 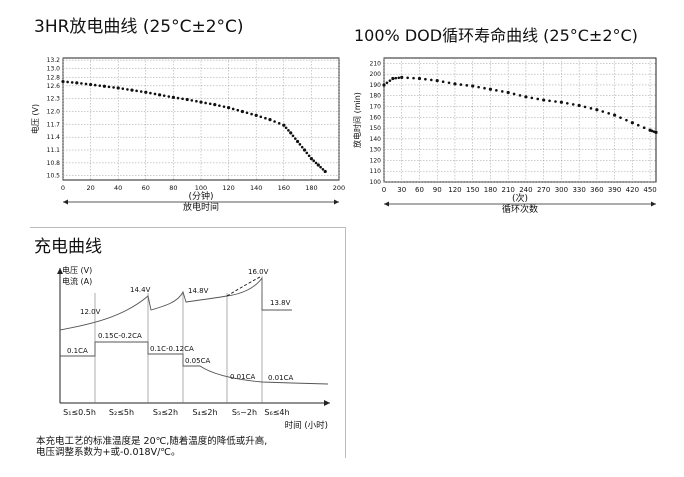 I want to click on y-tick-label: 200, so click(x=376, y=74).